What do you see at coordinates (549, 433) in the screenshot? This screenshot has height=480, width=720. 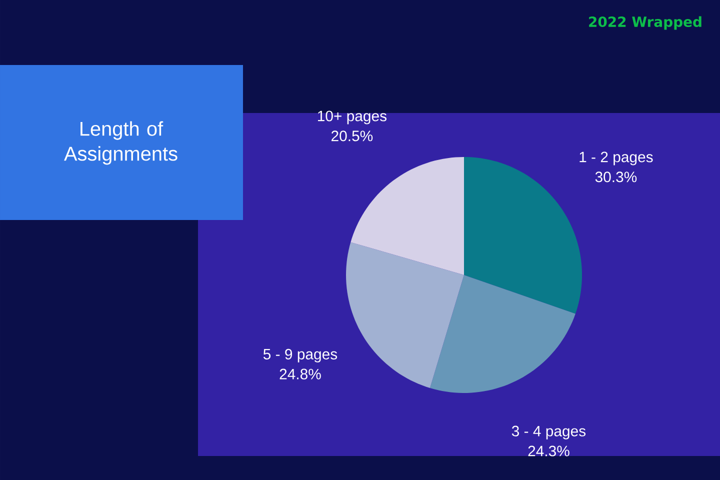 I see `slice-label: 3 - 4 pages` at bounding box center [549, 433].